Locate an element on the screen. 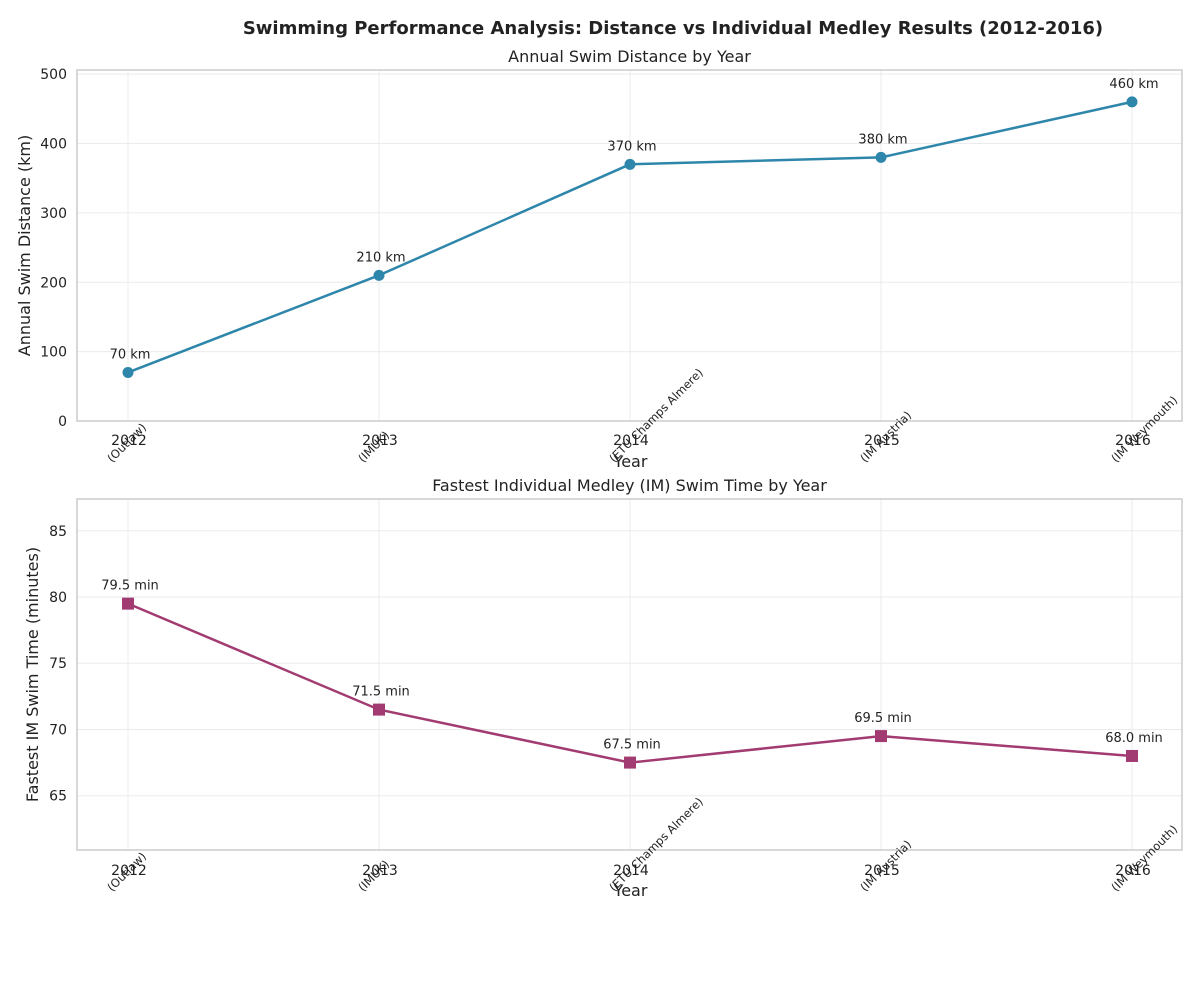 Image resolution: width=1200 pixels, height=1000 pixels. y-tick-label: 0 is located at coordinates (62, 422).